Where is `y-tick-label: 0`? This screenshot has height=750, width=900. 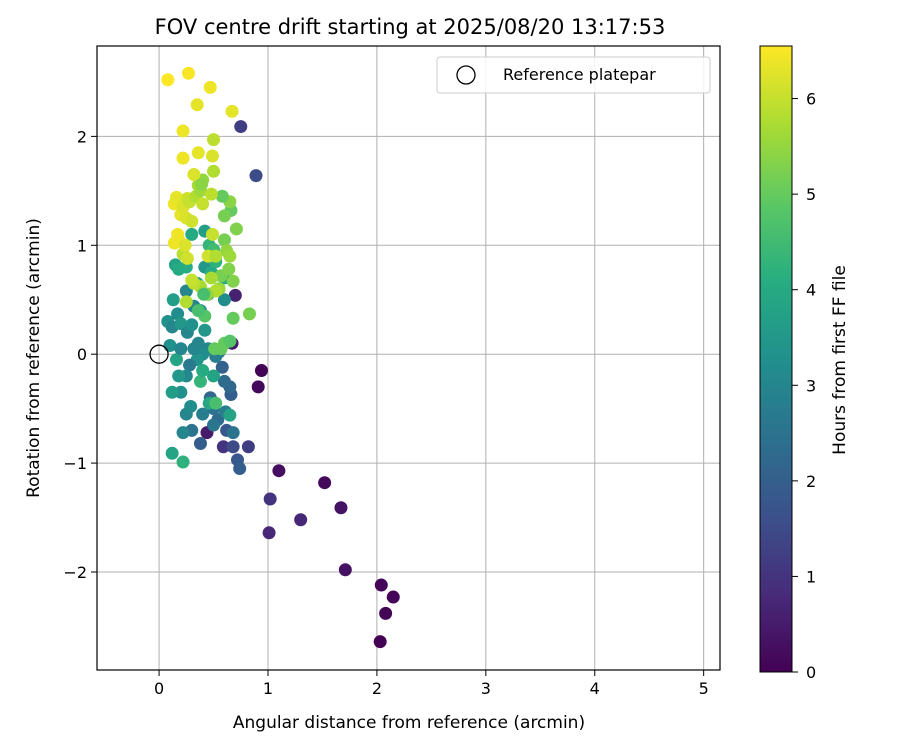
y-tick-label: 0 is located at coordinates (82, 354).